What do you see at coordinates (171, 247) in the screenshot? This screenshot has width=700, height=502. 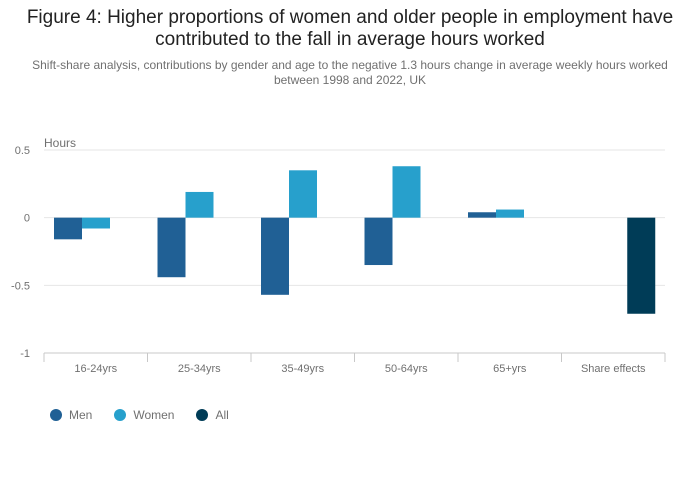 I see `bar-men-25-34yrs` at bounding box center [171, 247].